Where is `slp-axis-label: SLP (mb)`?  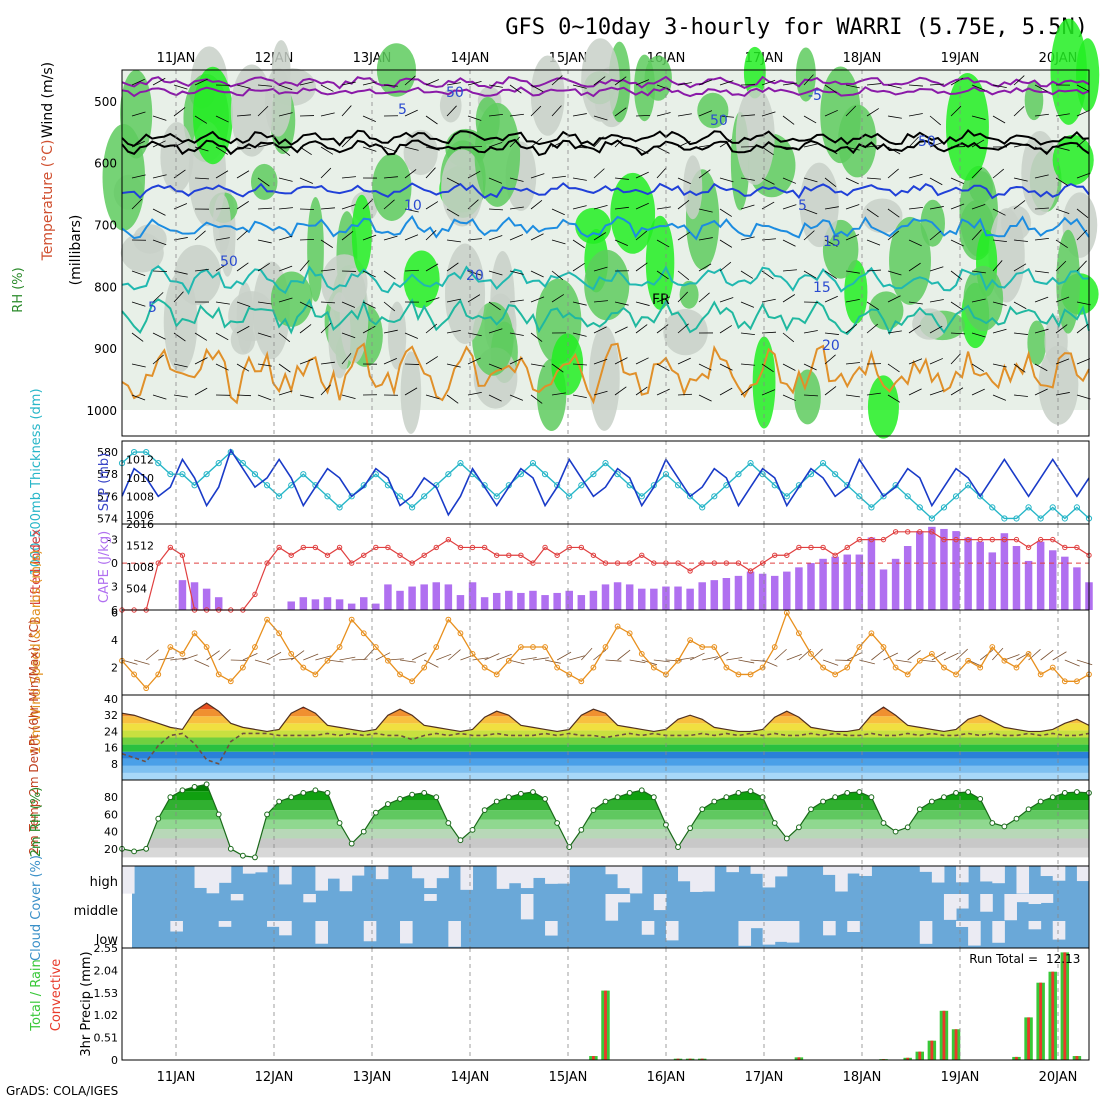 slp-axis-label: SLP (mb) is located at coordinates (104, 482).